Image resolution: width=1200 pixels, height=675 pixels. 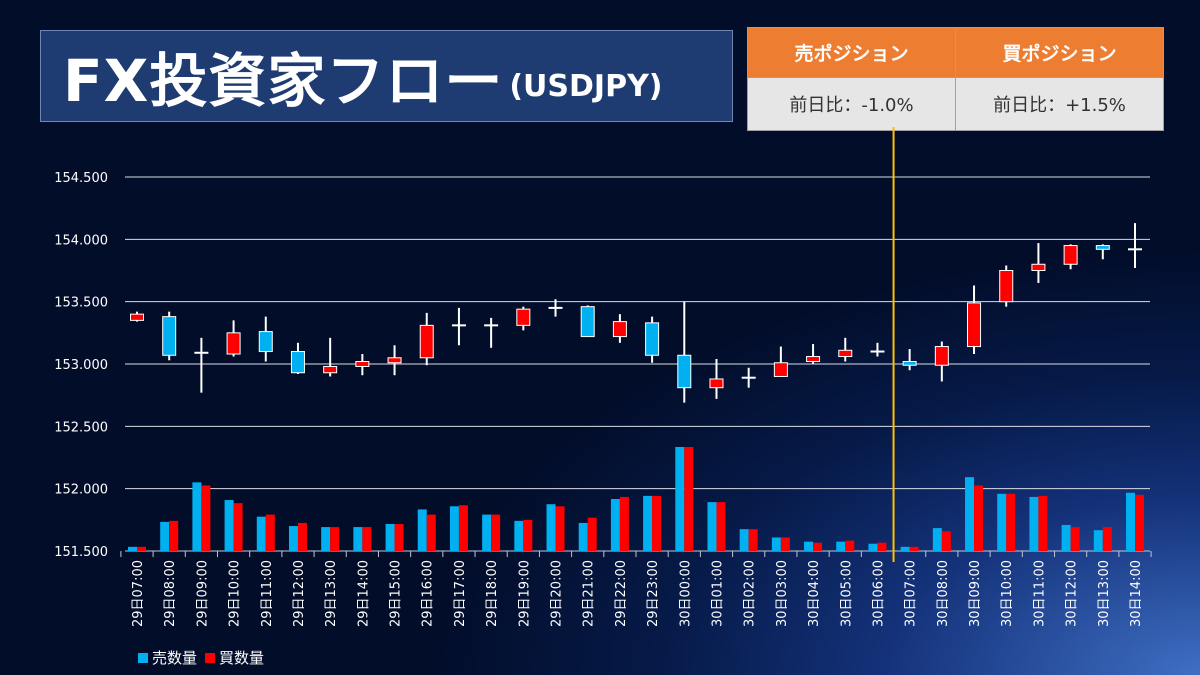 What do you see at coordinates (81, 240) in the screenshot?
I see `y-tick-label: 154.000` at bounding box center [81, 240].